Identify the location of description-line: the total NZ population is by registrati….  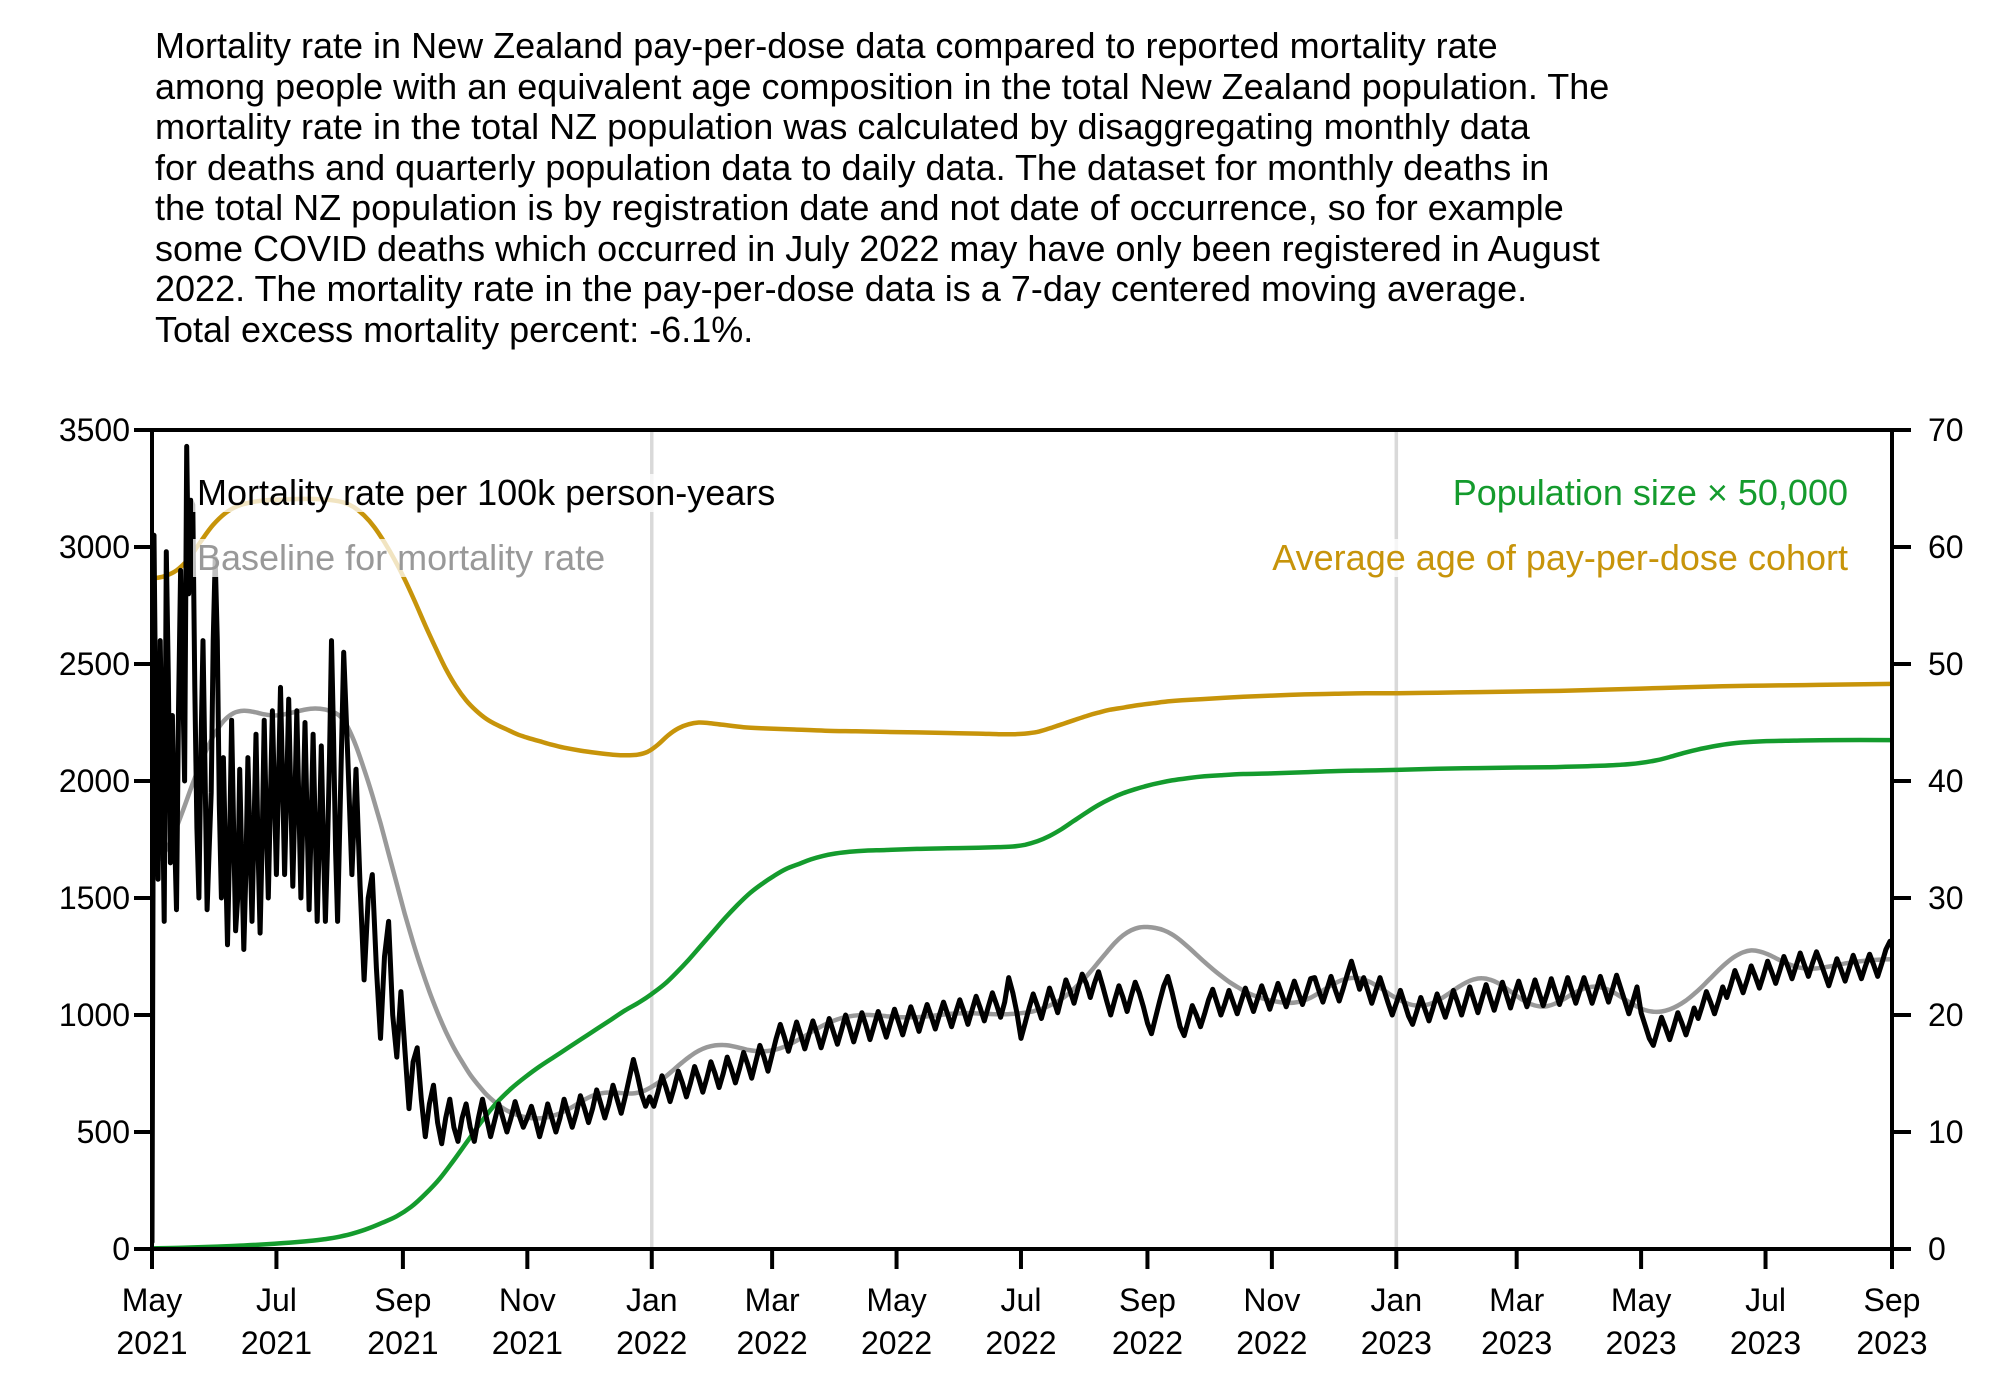
(859, 207).